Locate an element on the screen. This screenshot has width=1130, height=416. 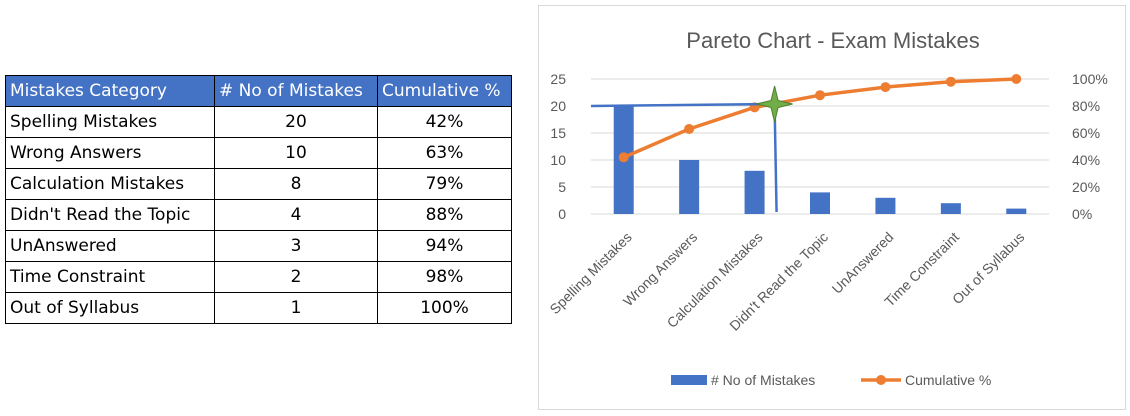
cell-count: 3 is located at coordinates (296, 246).